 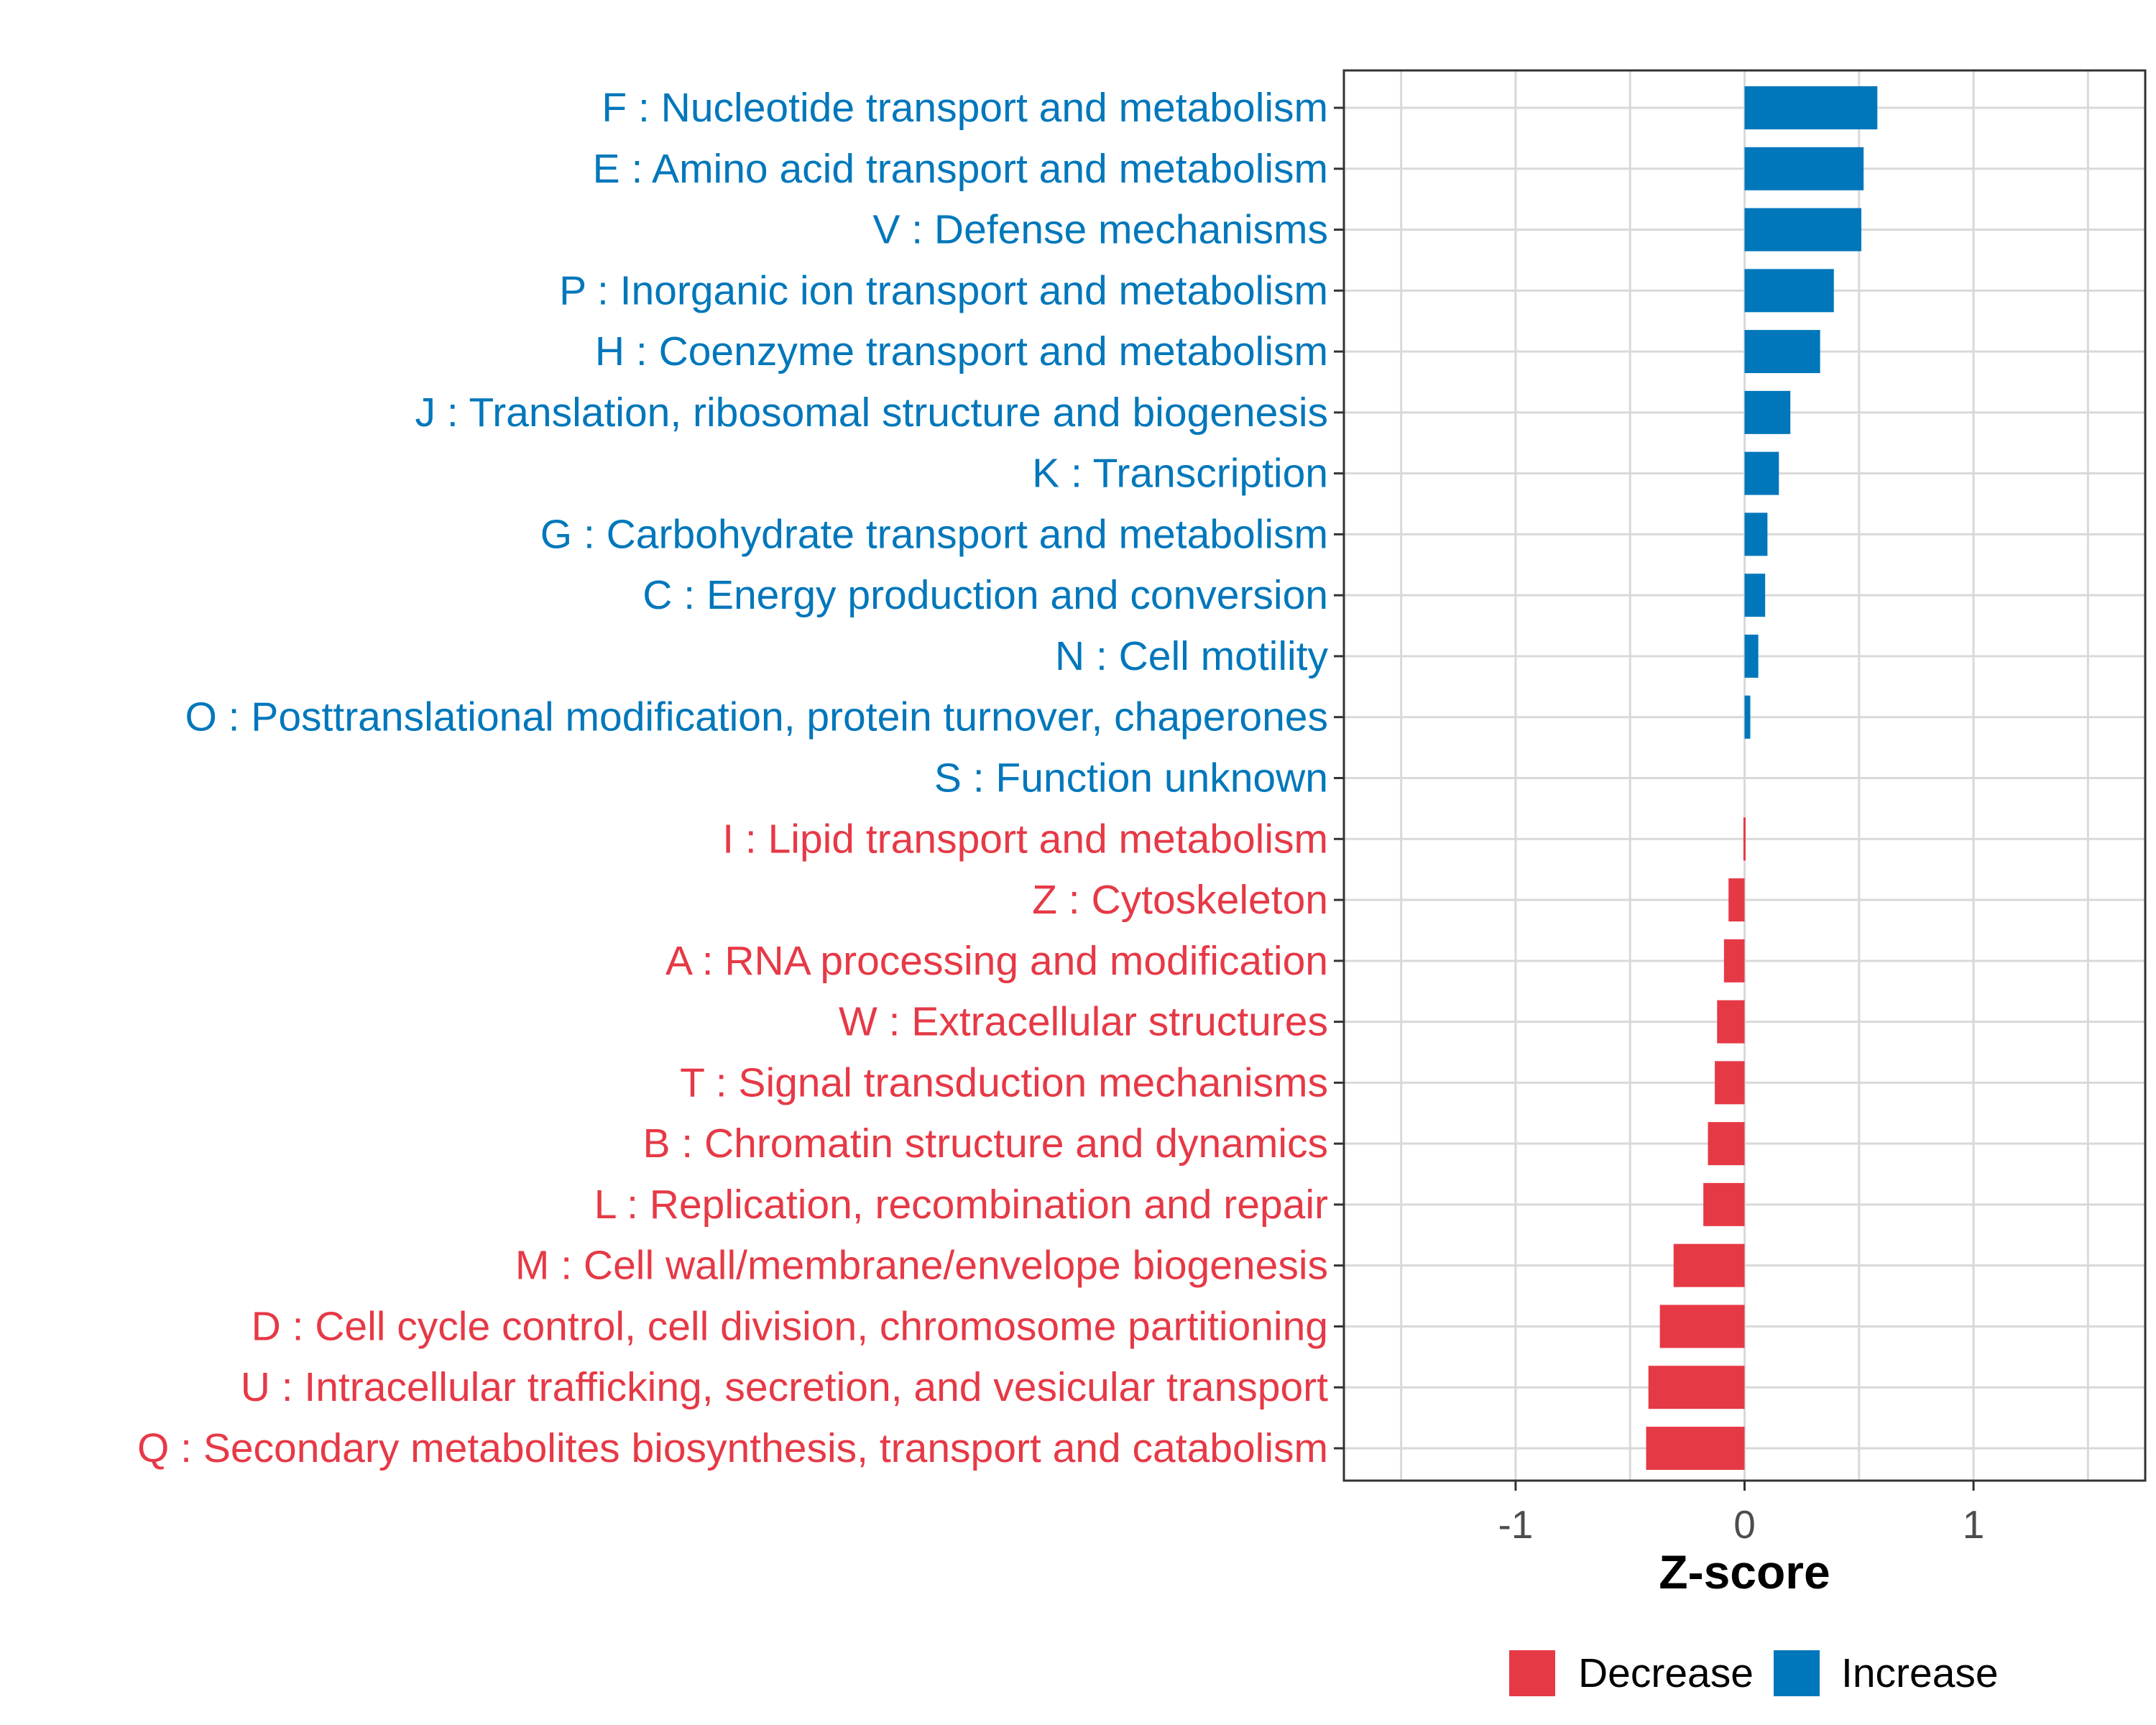 What do you see at coordinates (1762, 778) in the screenshot?
I see `bars` at bounding box center [1762, 778].